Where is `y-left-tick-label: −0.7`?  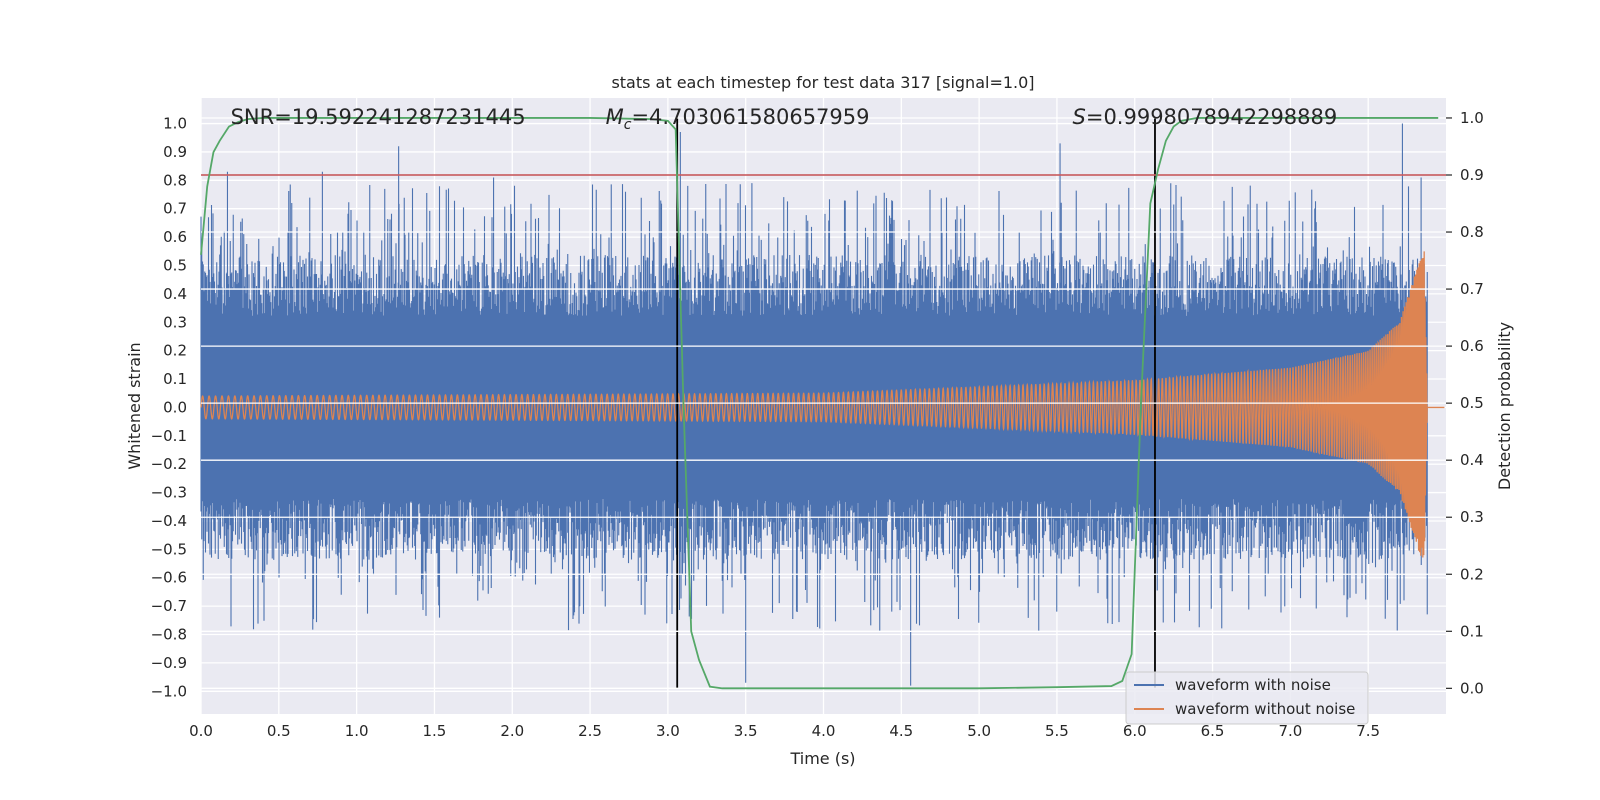
y-left-tick-label: −0.7 is located at coordinates (169, 606).